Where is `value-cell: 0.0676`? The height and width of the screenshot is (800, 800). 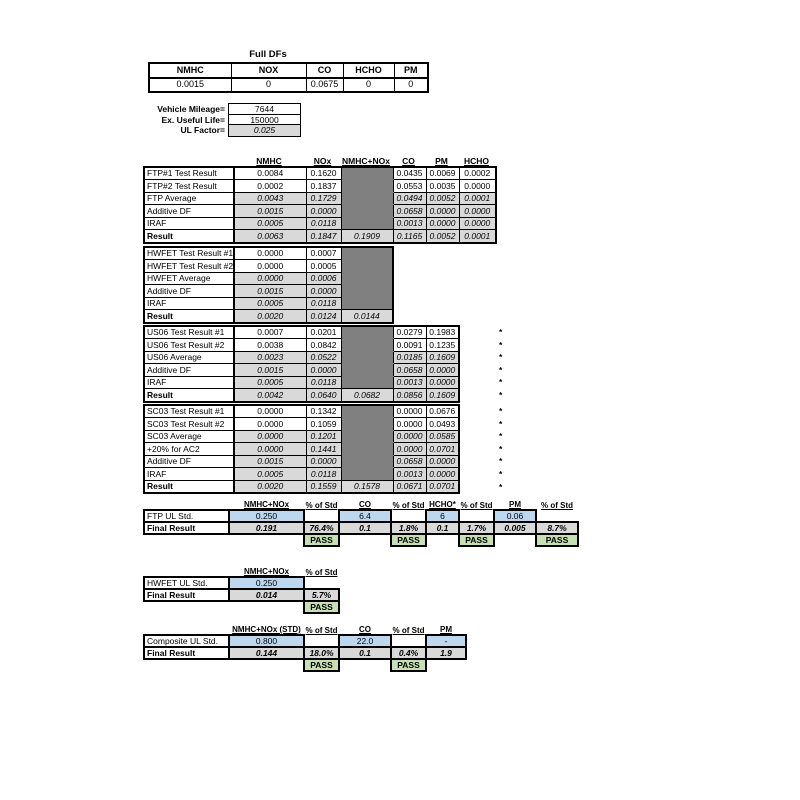 value-cell: 0.0676 is located at coordinates (442, 411).